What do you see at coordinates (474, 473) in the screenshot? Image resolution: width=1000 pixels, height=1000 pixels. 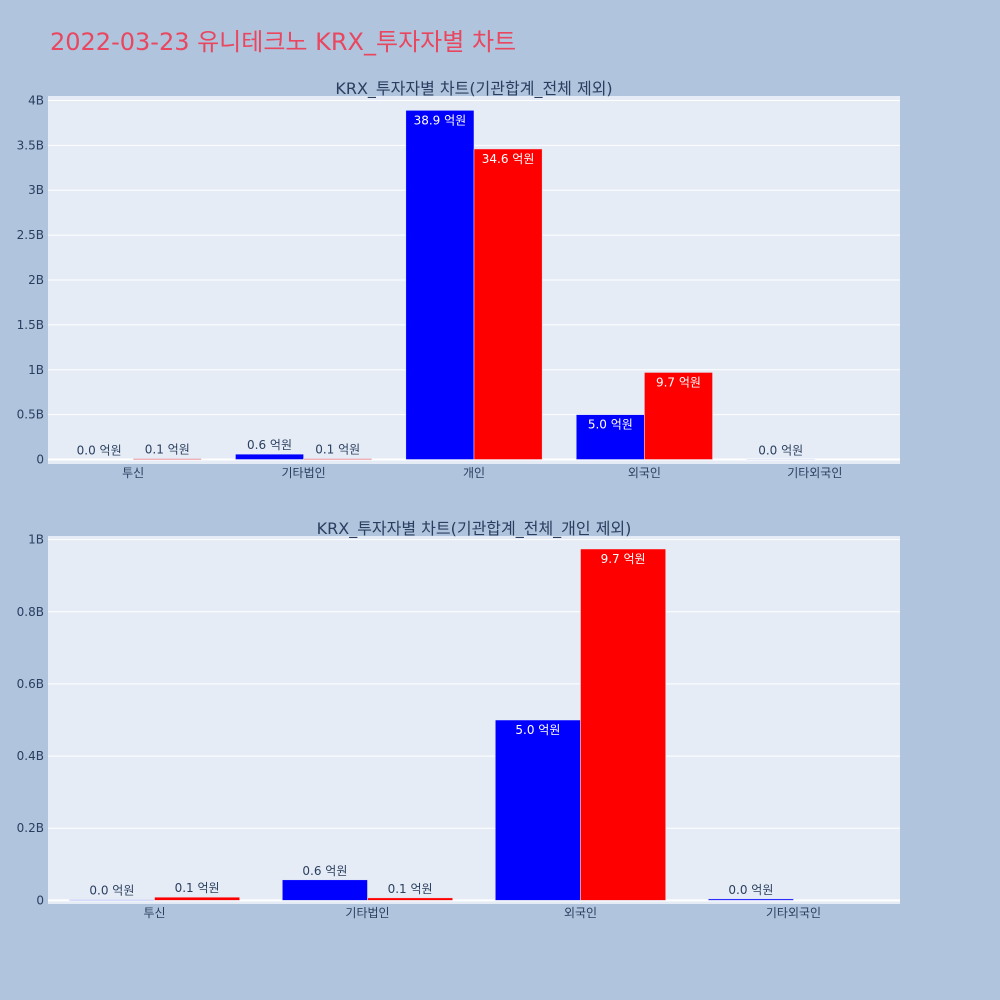 I see `x-tick-label: 개인` at bounding box center [474, 473].